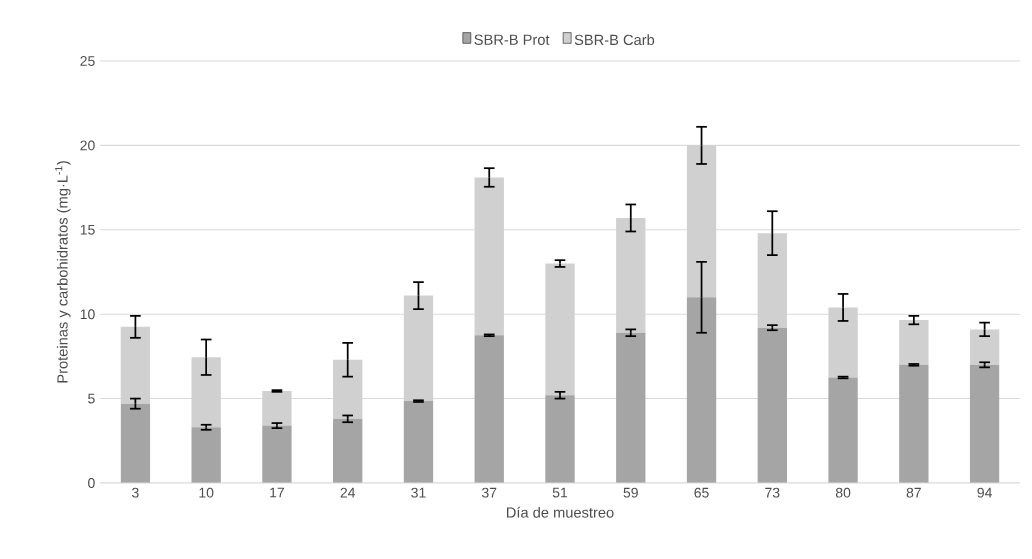 The image size is (1032, 559). What do you see at coordinates (512, 39) in the screenshot?
I see `legend-label: SBR-B Prot` at bounding box center [512, 39].